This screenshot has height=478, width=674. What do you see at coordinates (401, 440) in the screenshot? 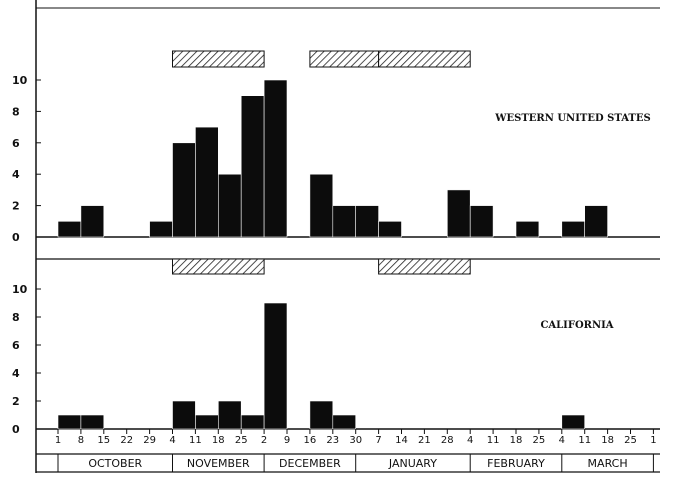
I see `week-tick-label: 14` at bounding box center [401, 440].